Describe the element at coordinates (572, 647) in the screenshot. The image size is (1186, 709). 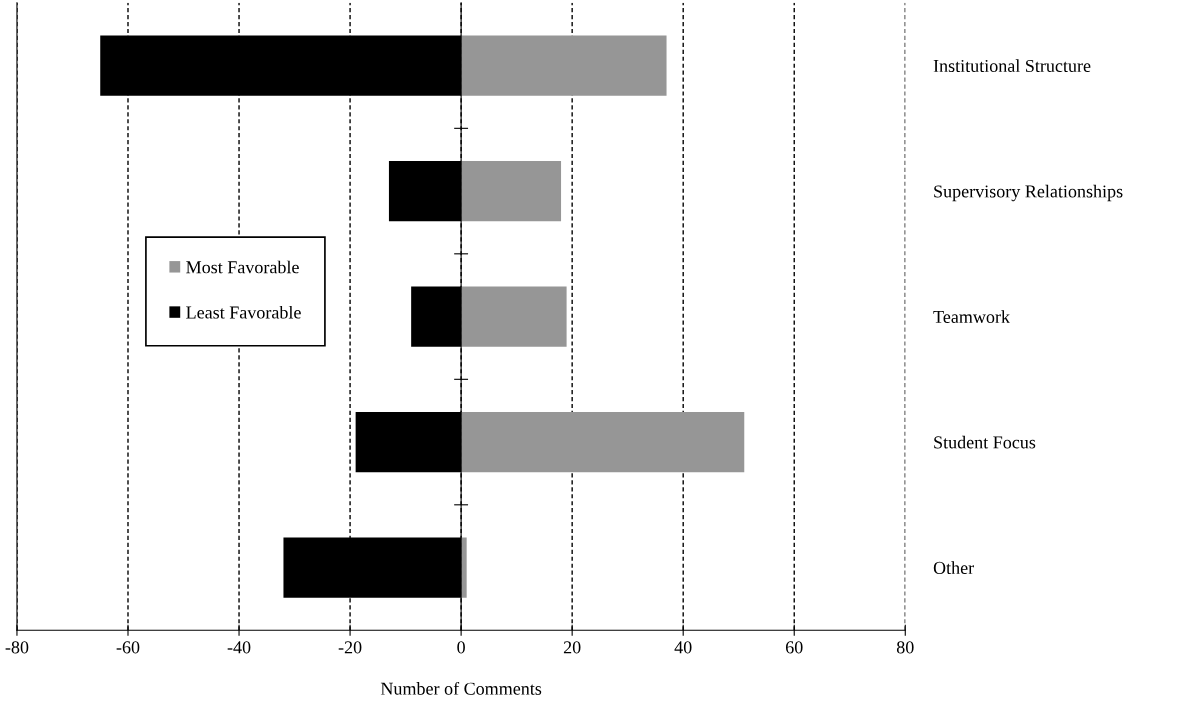
I see `x-tick-label: 20` at that location.